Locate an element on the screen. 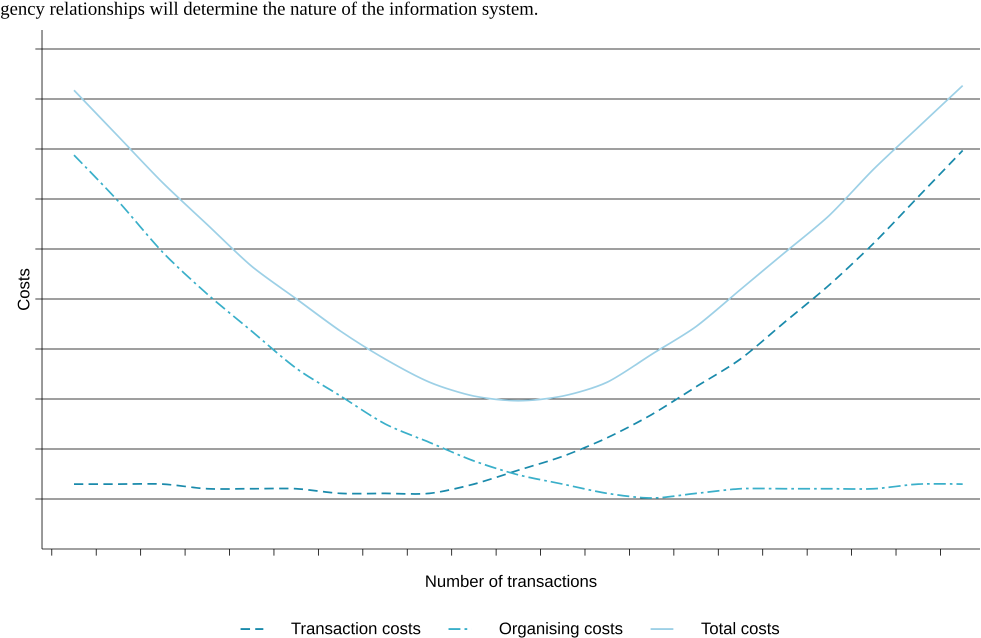  legend-label: Total costs is located at coordinates (740, 628).